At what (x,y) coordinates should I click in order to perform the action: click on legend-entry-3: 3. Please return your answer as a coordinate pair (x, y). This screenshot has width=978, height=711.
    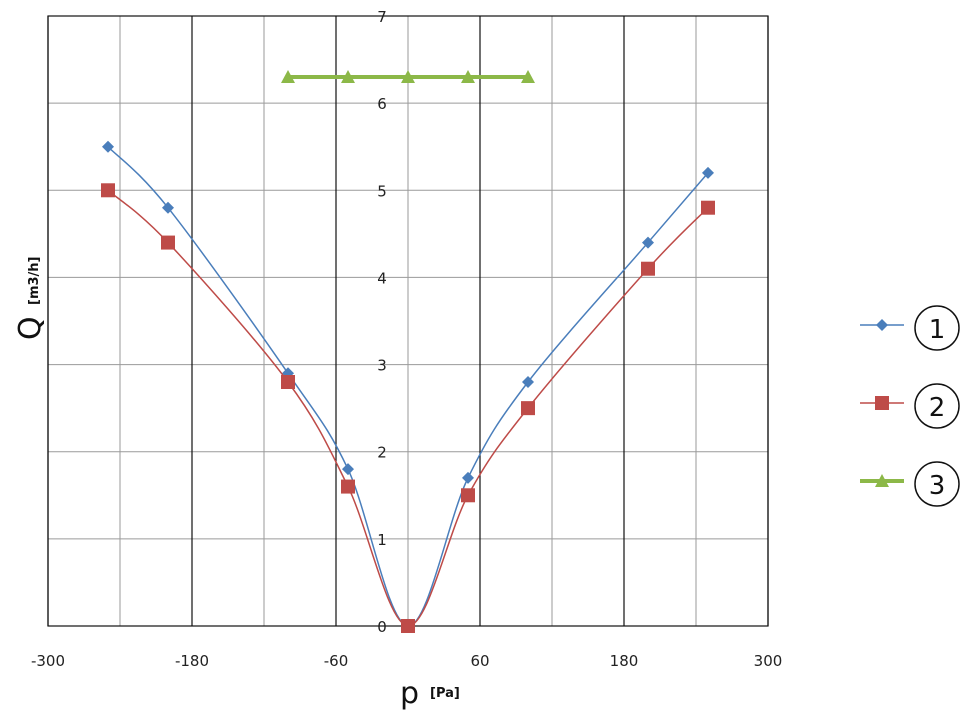
    Looking at the image, I should click on (910, 484).